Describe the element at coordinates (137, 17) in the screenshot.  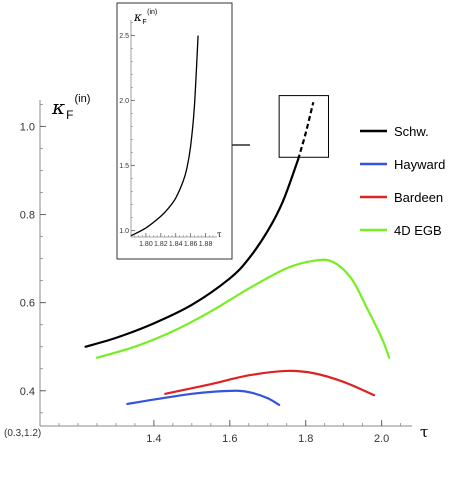
I see `inset-y-axis-label-base: κ` at that location.